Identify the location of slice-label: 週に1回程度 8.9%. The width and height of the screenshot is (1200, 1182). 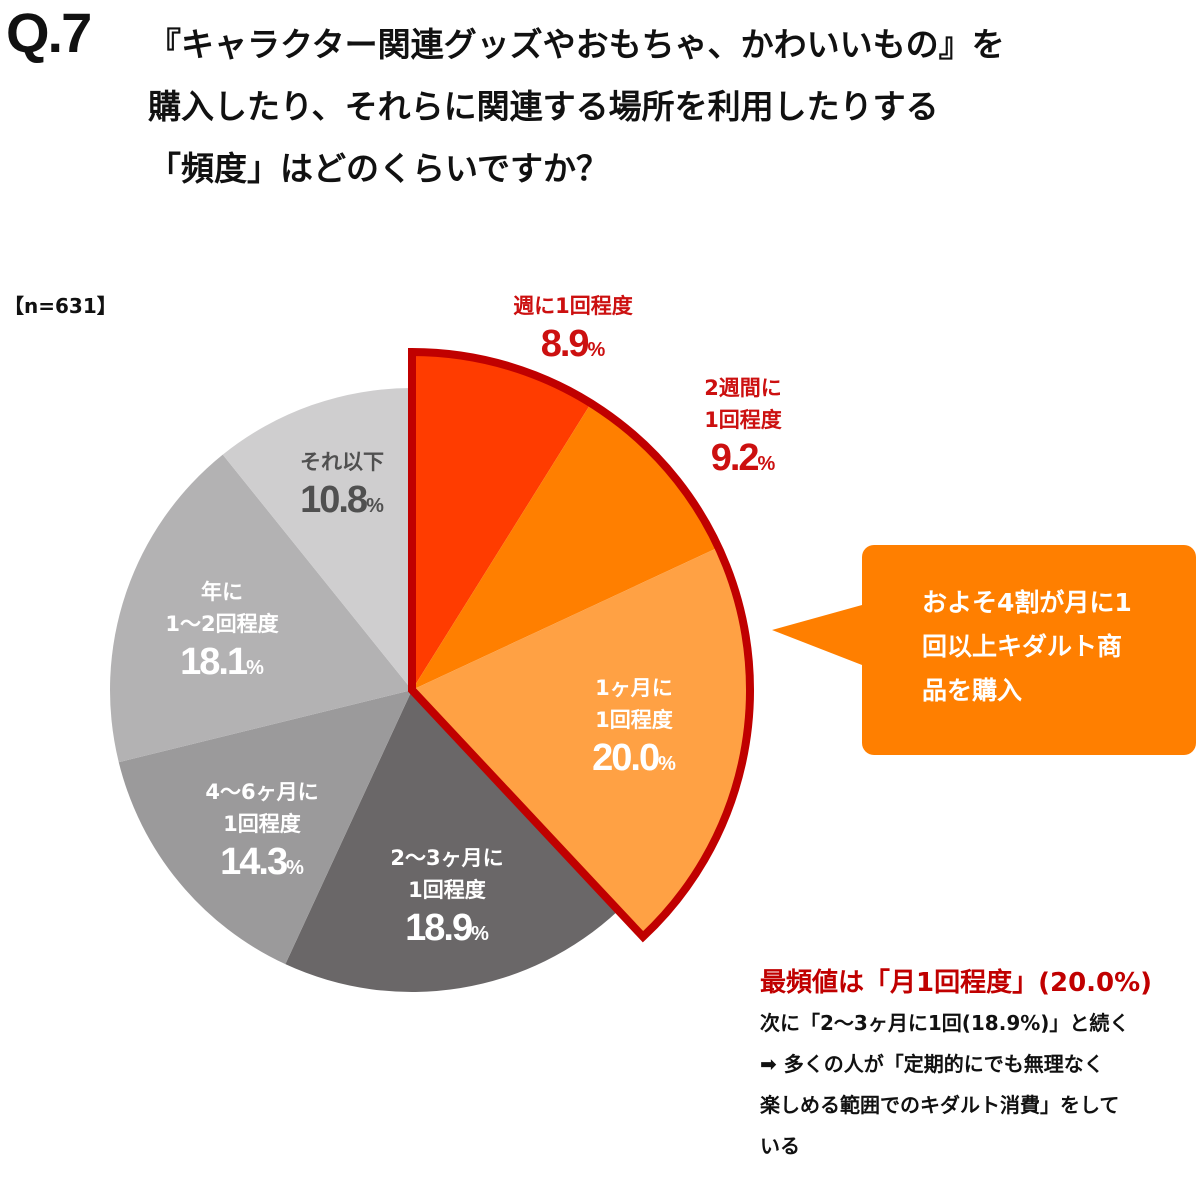
(573, 331).